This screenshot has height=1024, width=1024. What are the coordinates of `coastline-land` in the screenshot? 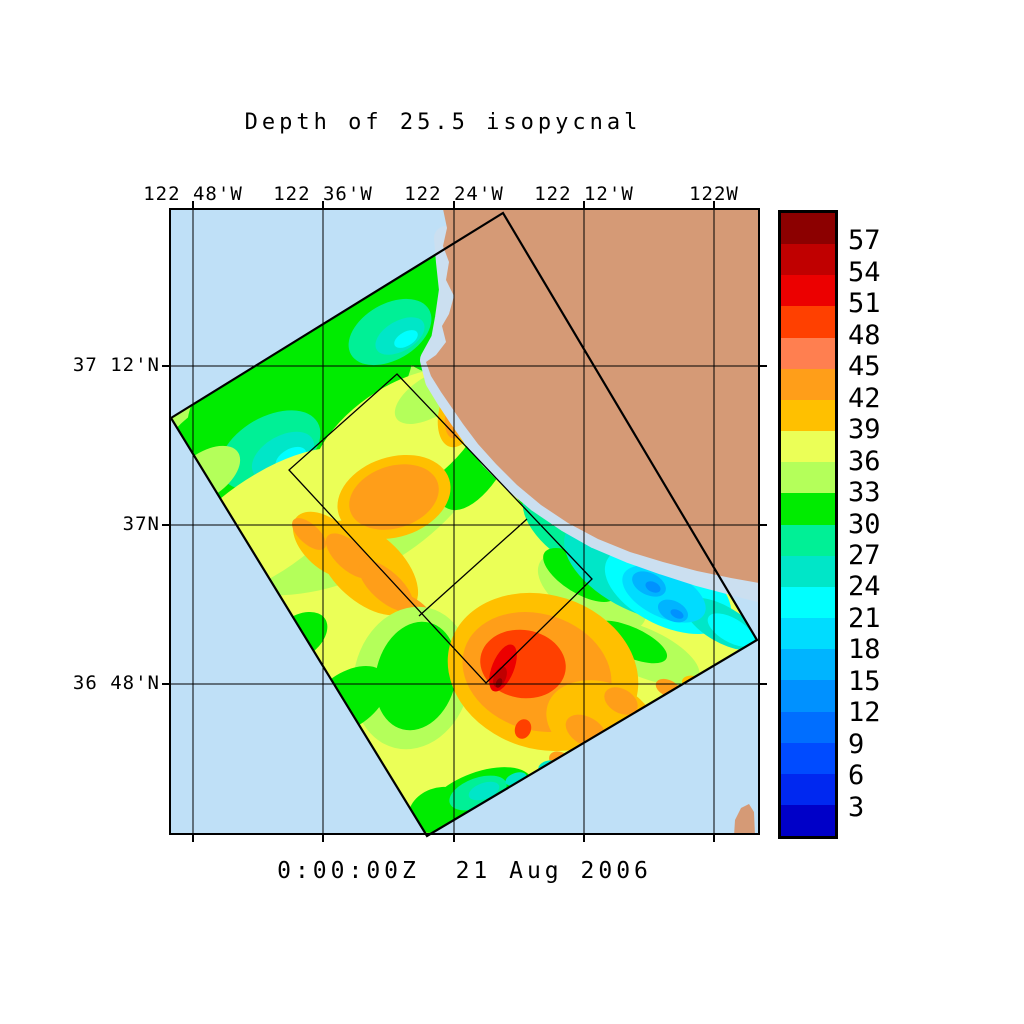 It's located at (592, 396).